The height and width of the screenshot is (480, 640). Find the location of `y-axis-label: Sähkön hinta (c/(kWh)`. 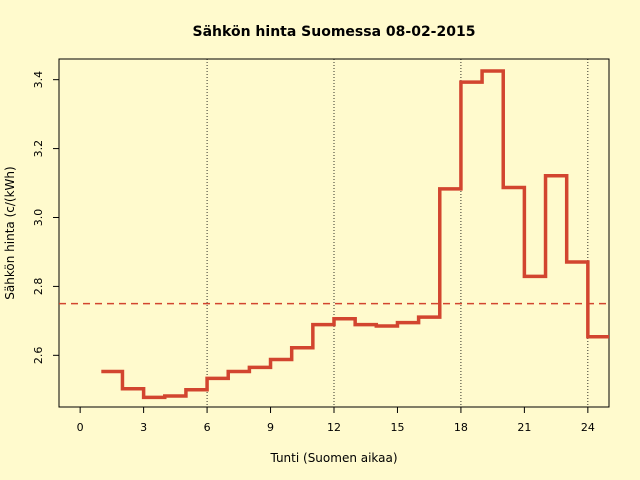

y-axis-label: Sähkön hinta (c/(kWh) is located at coordinates (10, 232).